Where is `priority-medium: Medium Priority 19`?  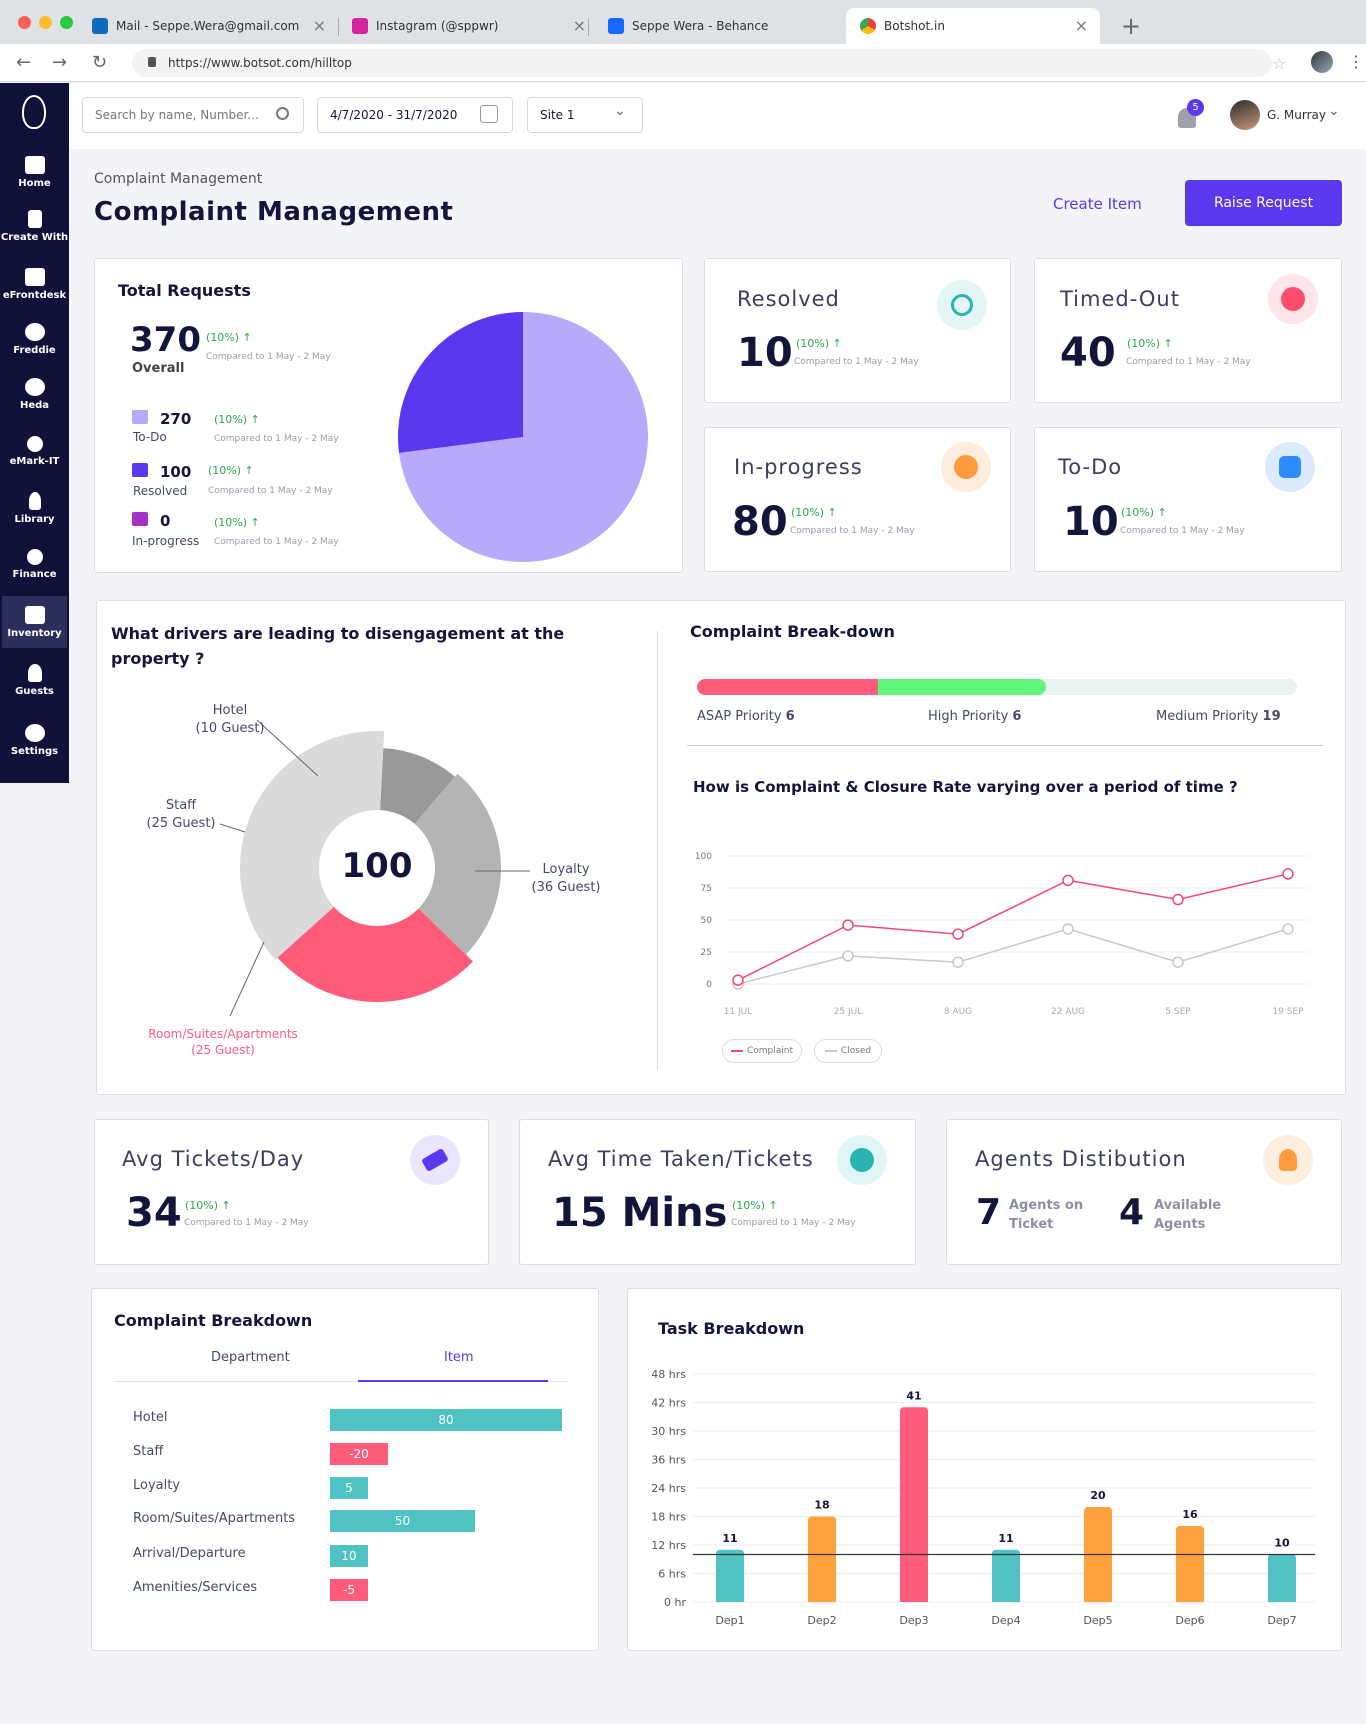
priority-medium: Medium Priority 19 is located at coordinates (1218, 716).